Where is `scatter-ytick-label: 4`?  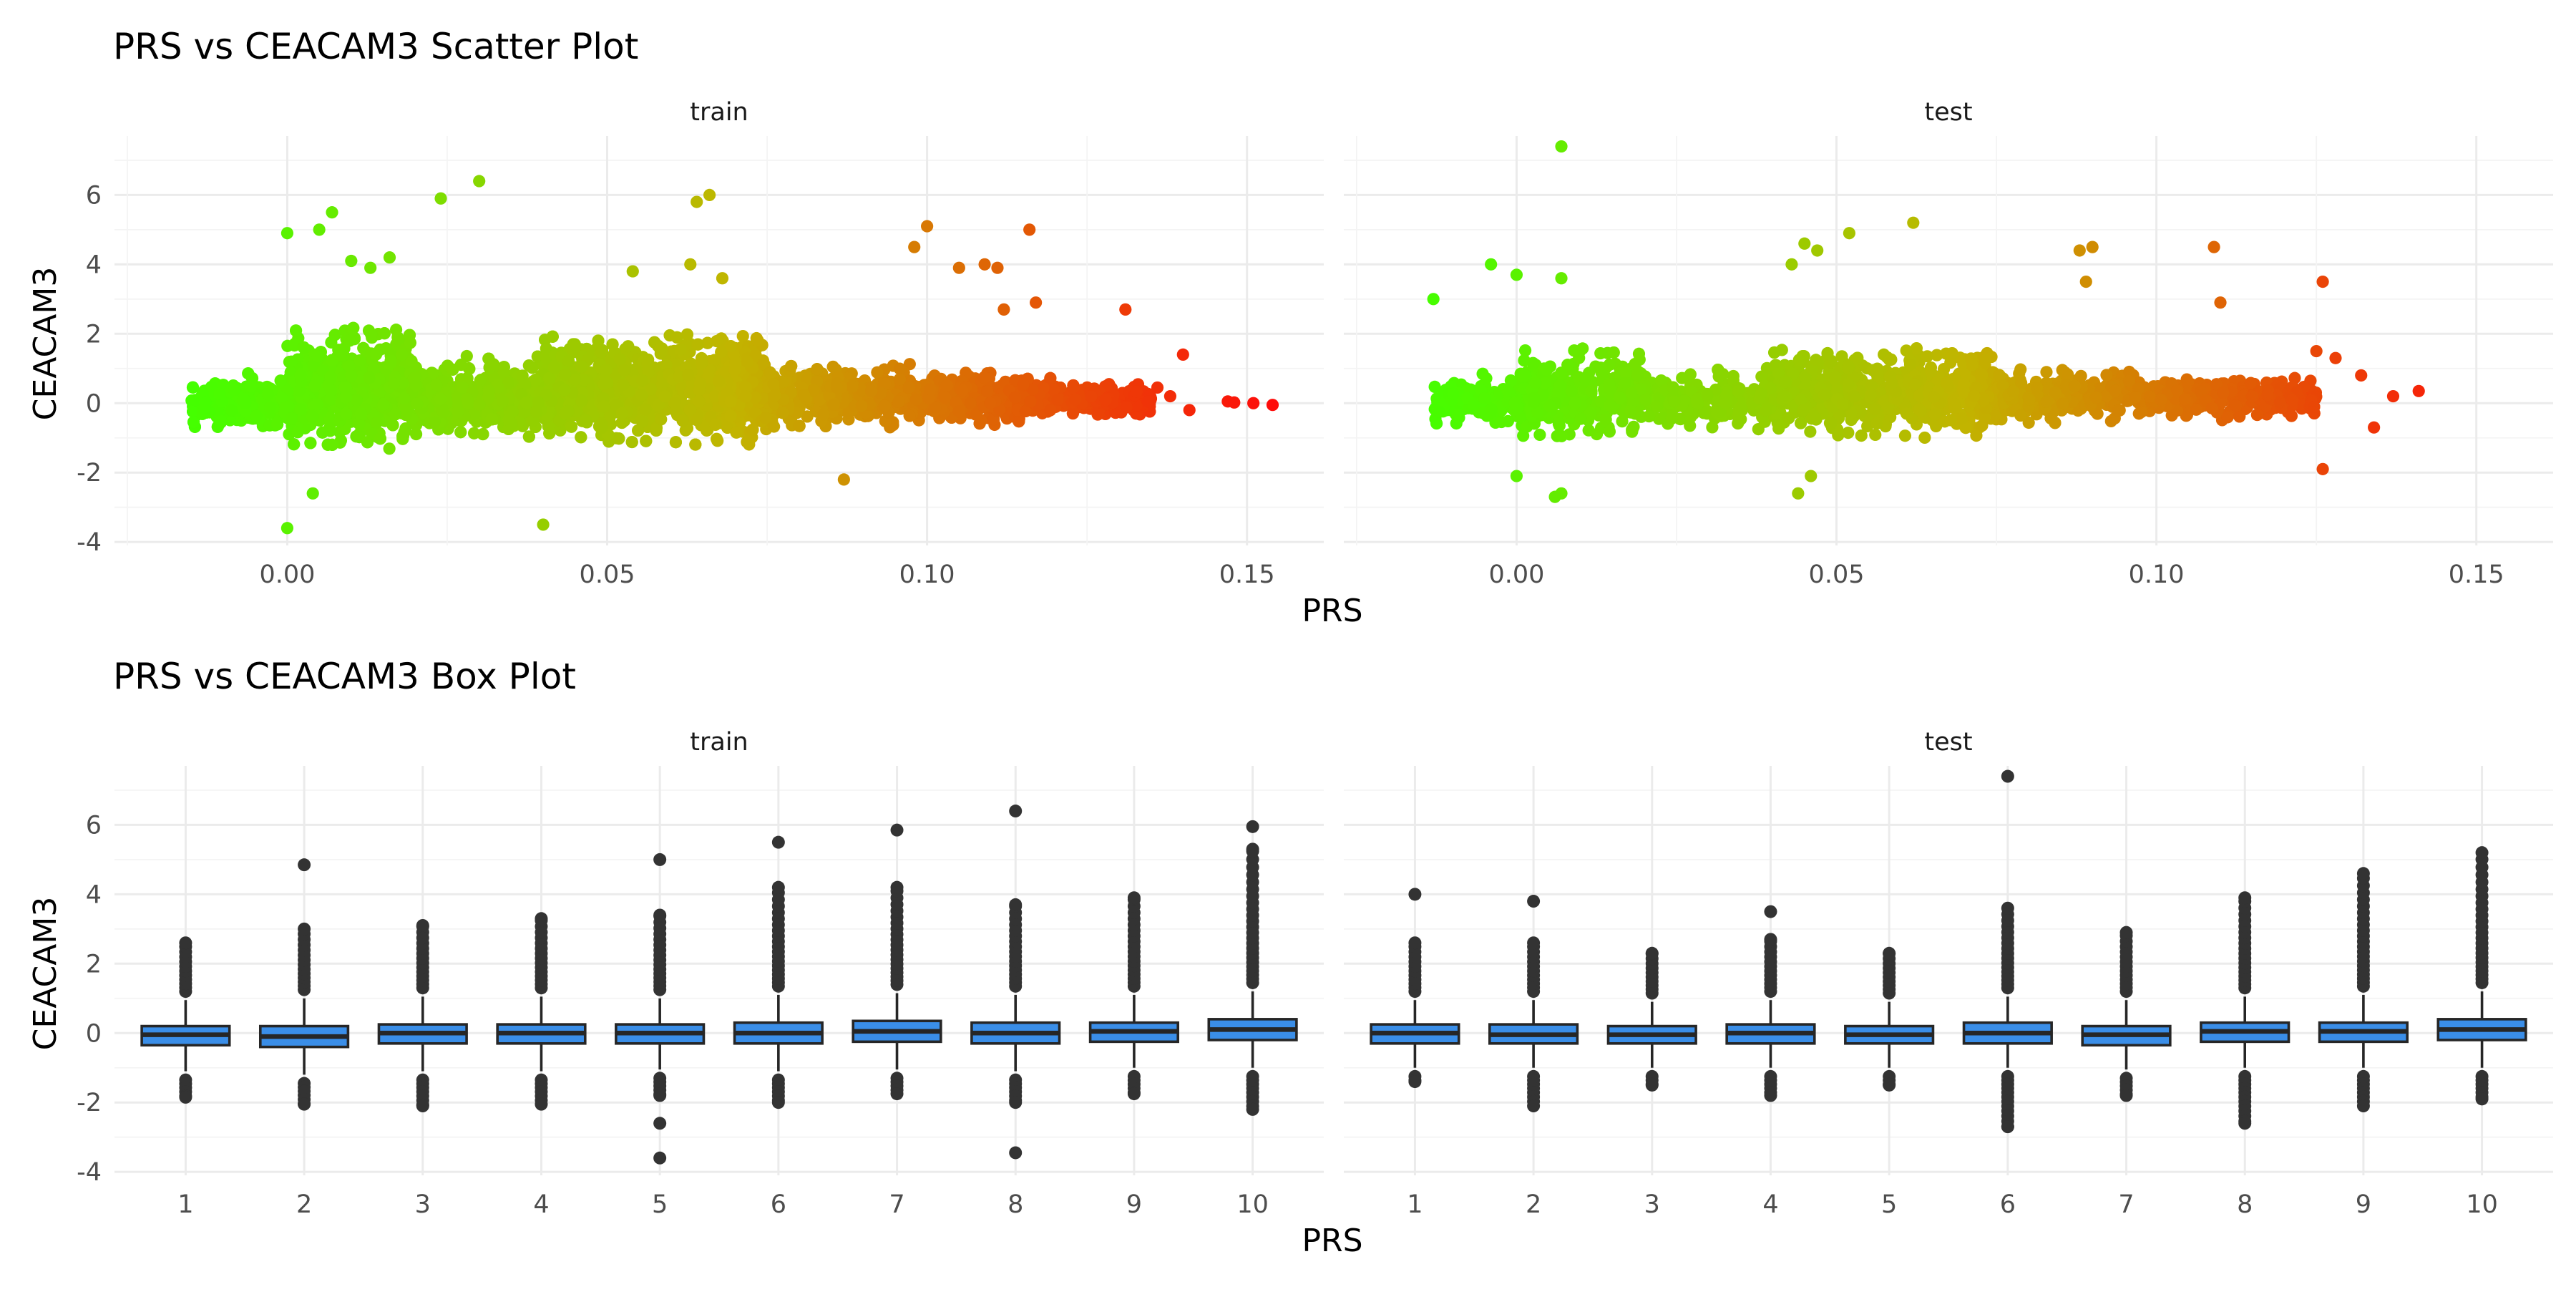 scatter-ytick-label: 4 is located at coordinates (94, 265).